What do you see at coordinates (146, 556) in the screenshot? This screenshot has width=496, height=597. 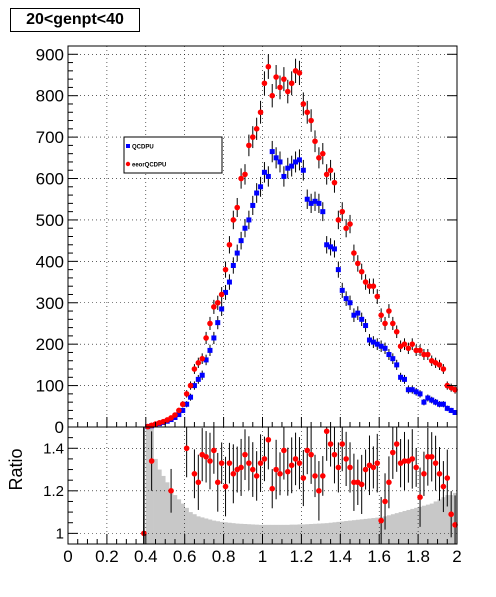 I see `x-tick-label: 0.4` at bounding box center [146, 556].